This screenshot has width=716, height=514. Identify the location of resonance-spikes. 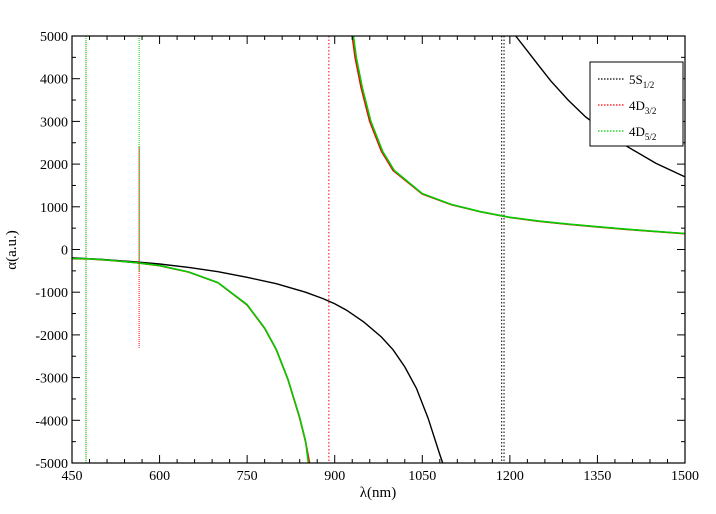
(112, 249).